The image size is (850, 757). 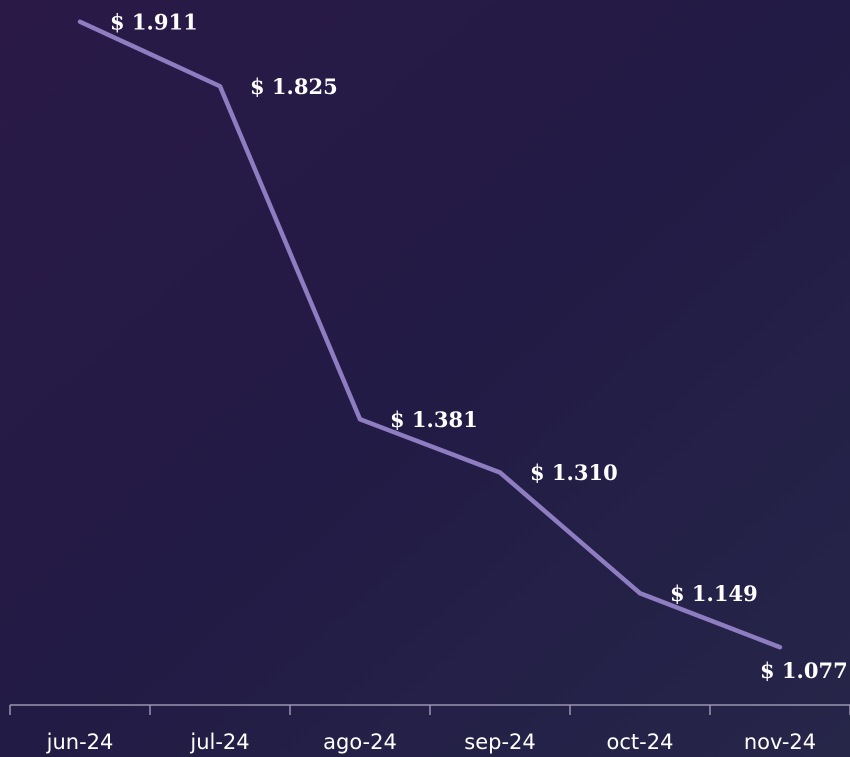 What do you see at coordinates (714, 593) in the screenshot?
I see `value-label: $ 1.149` at bounding box center [714, 593].